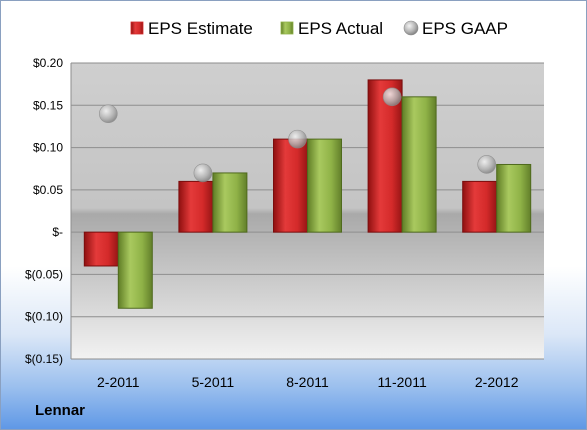  What do you see at coordinates (213, 382) in the screenshot?
I see `x-tick-label: 5-2011` at bounding box center [213, 382].